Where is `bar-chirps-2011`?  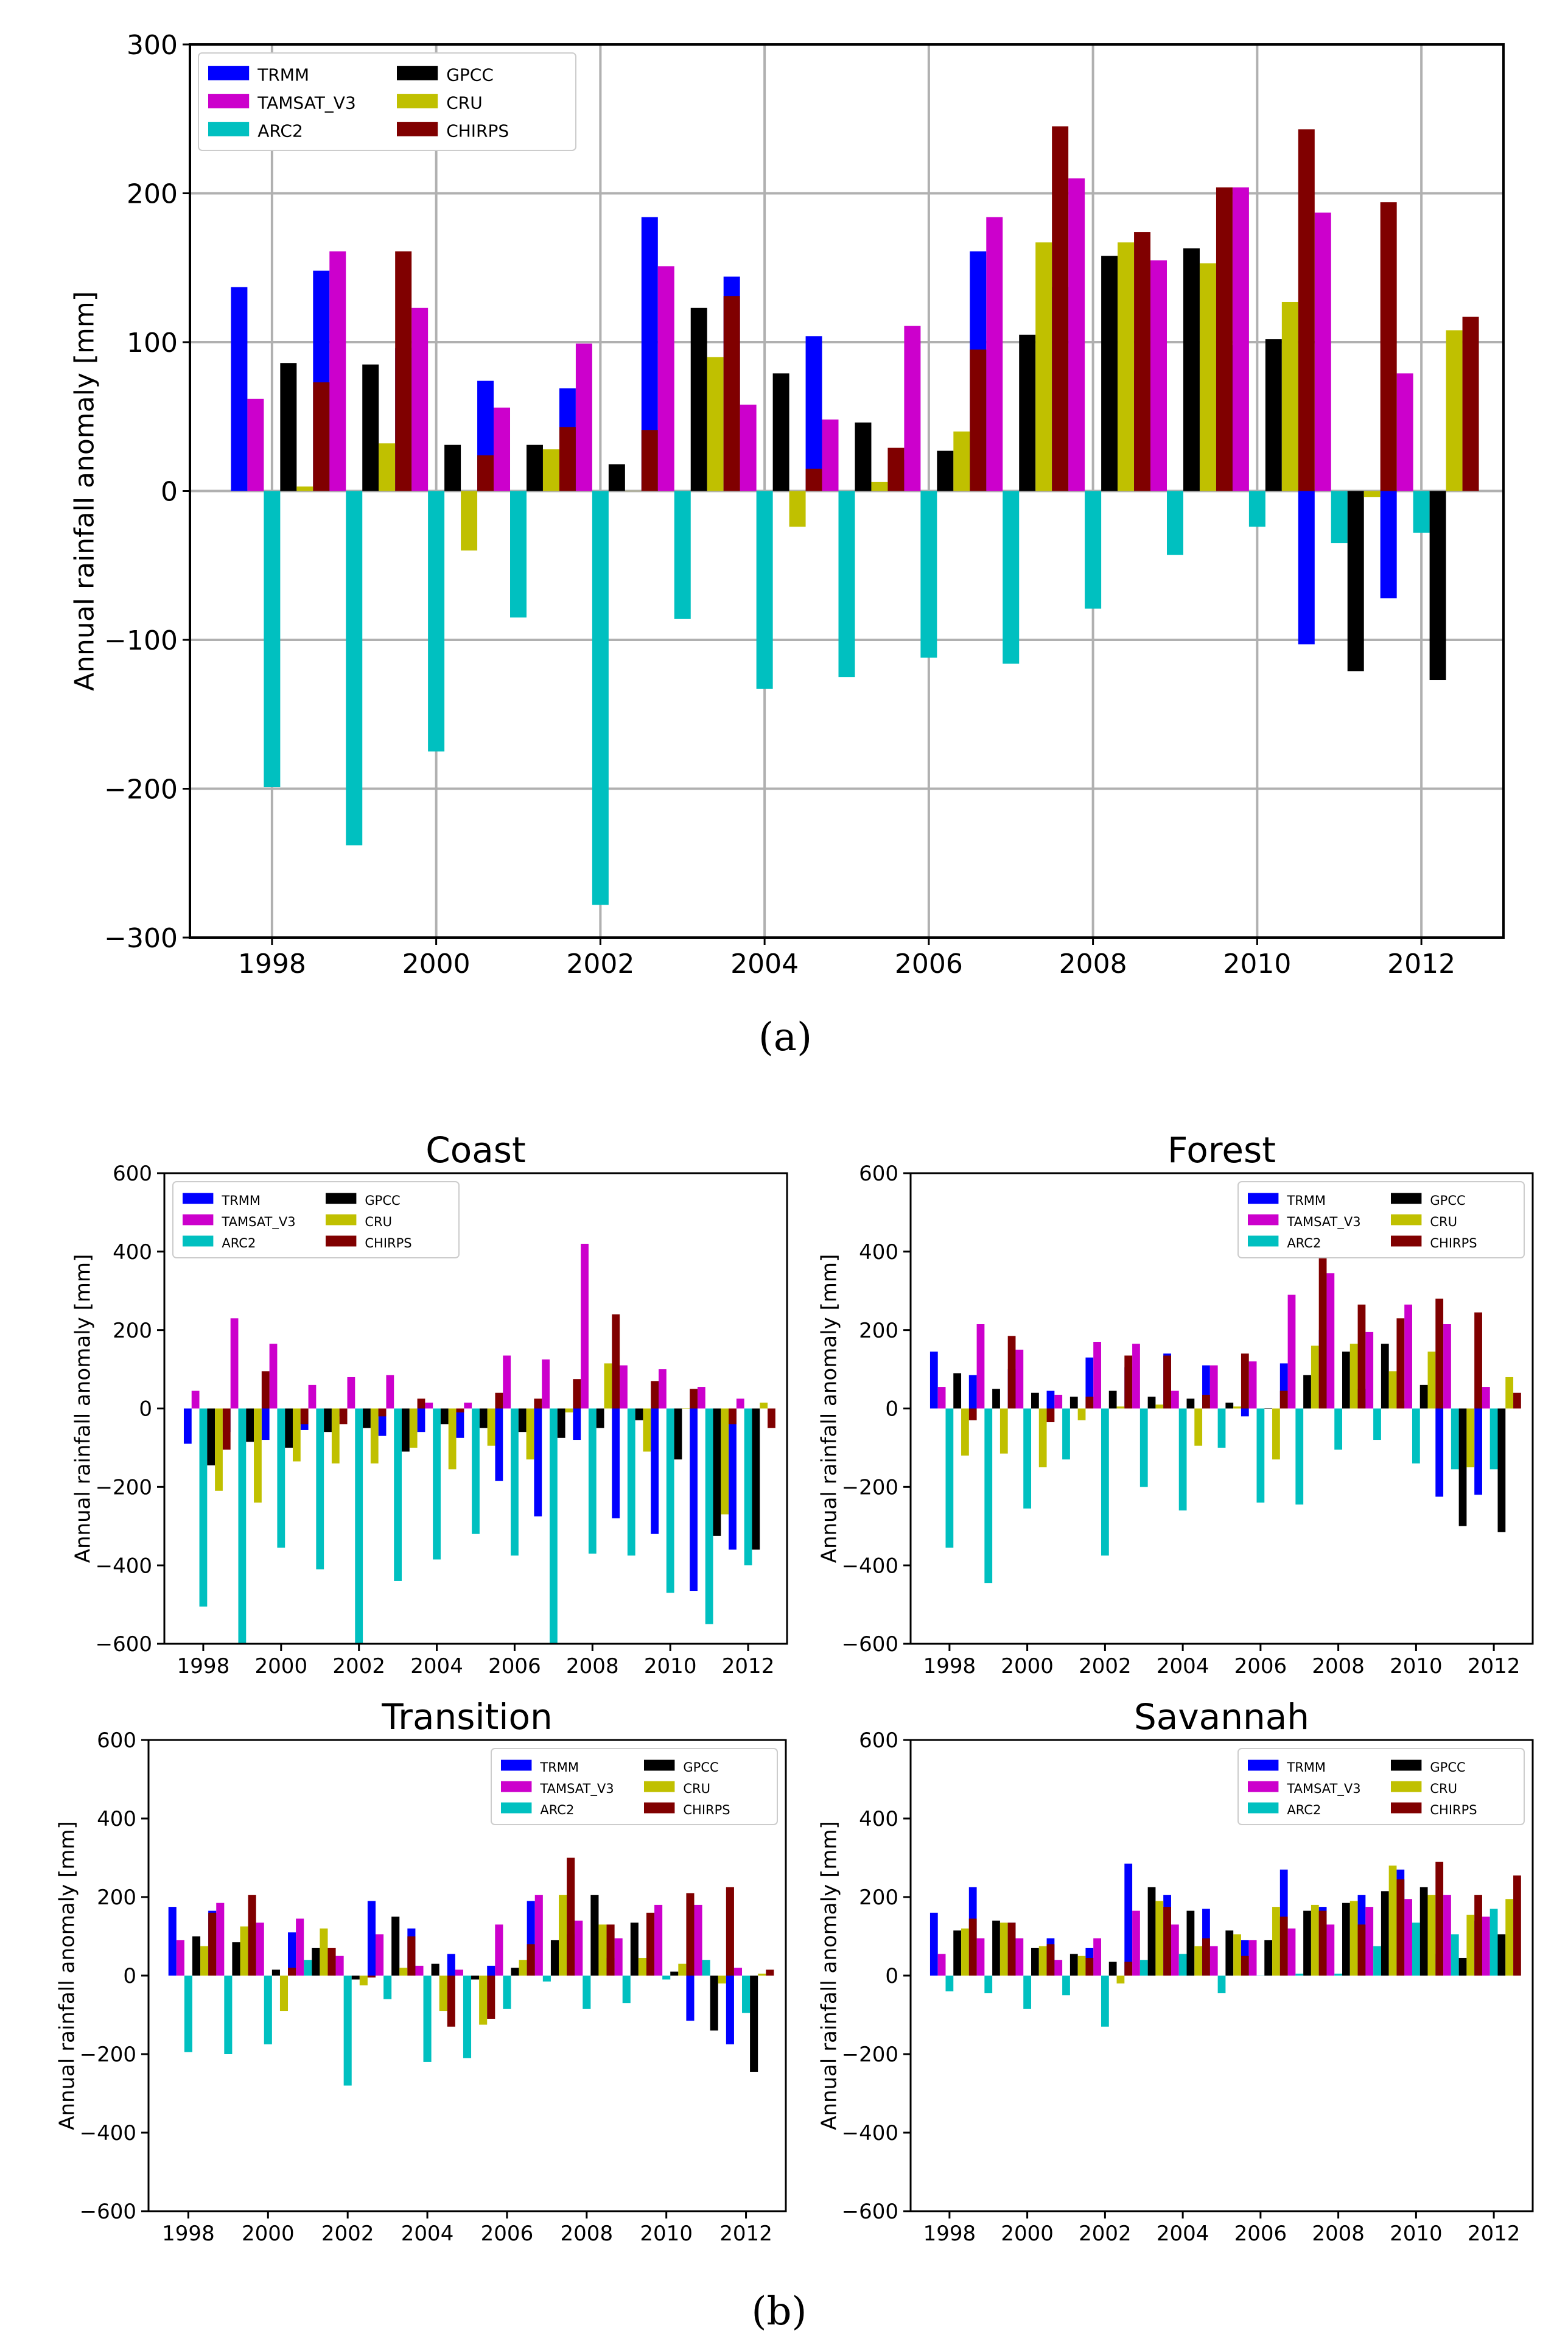
bar-chirps-2011 is located at coordinates (1388, 346).